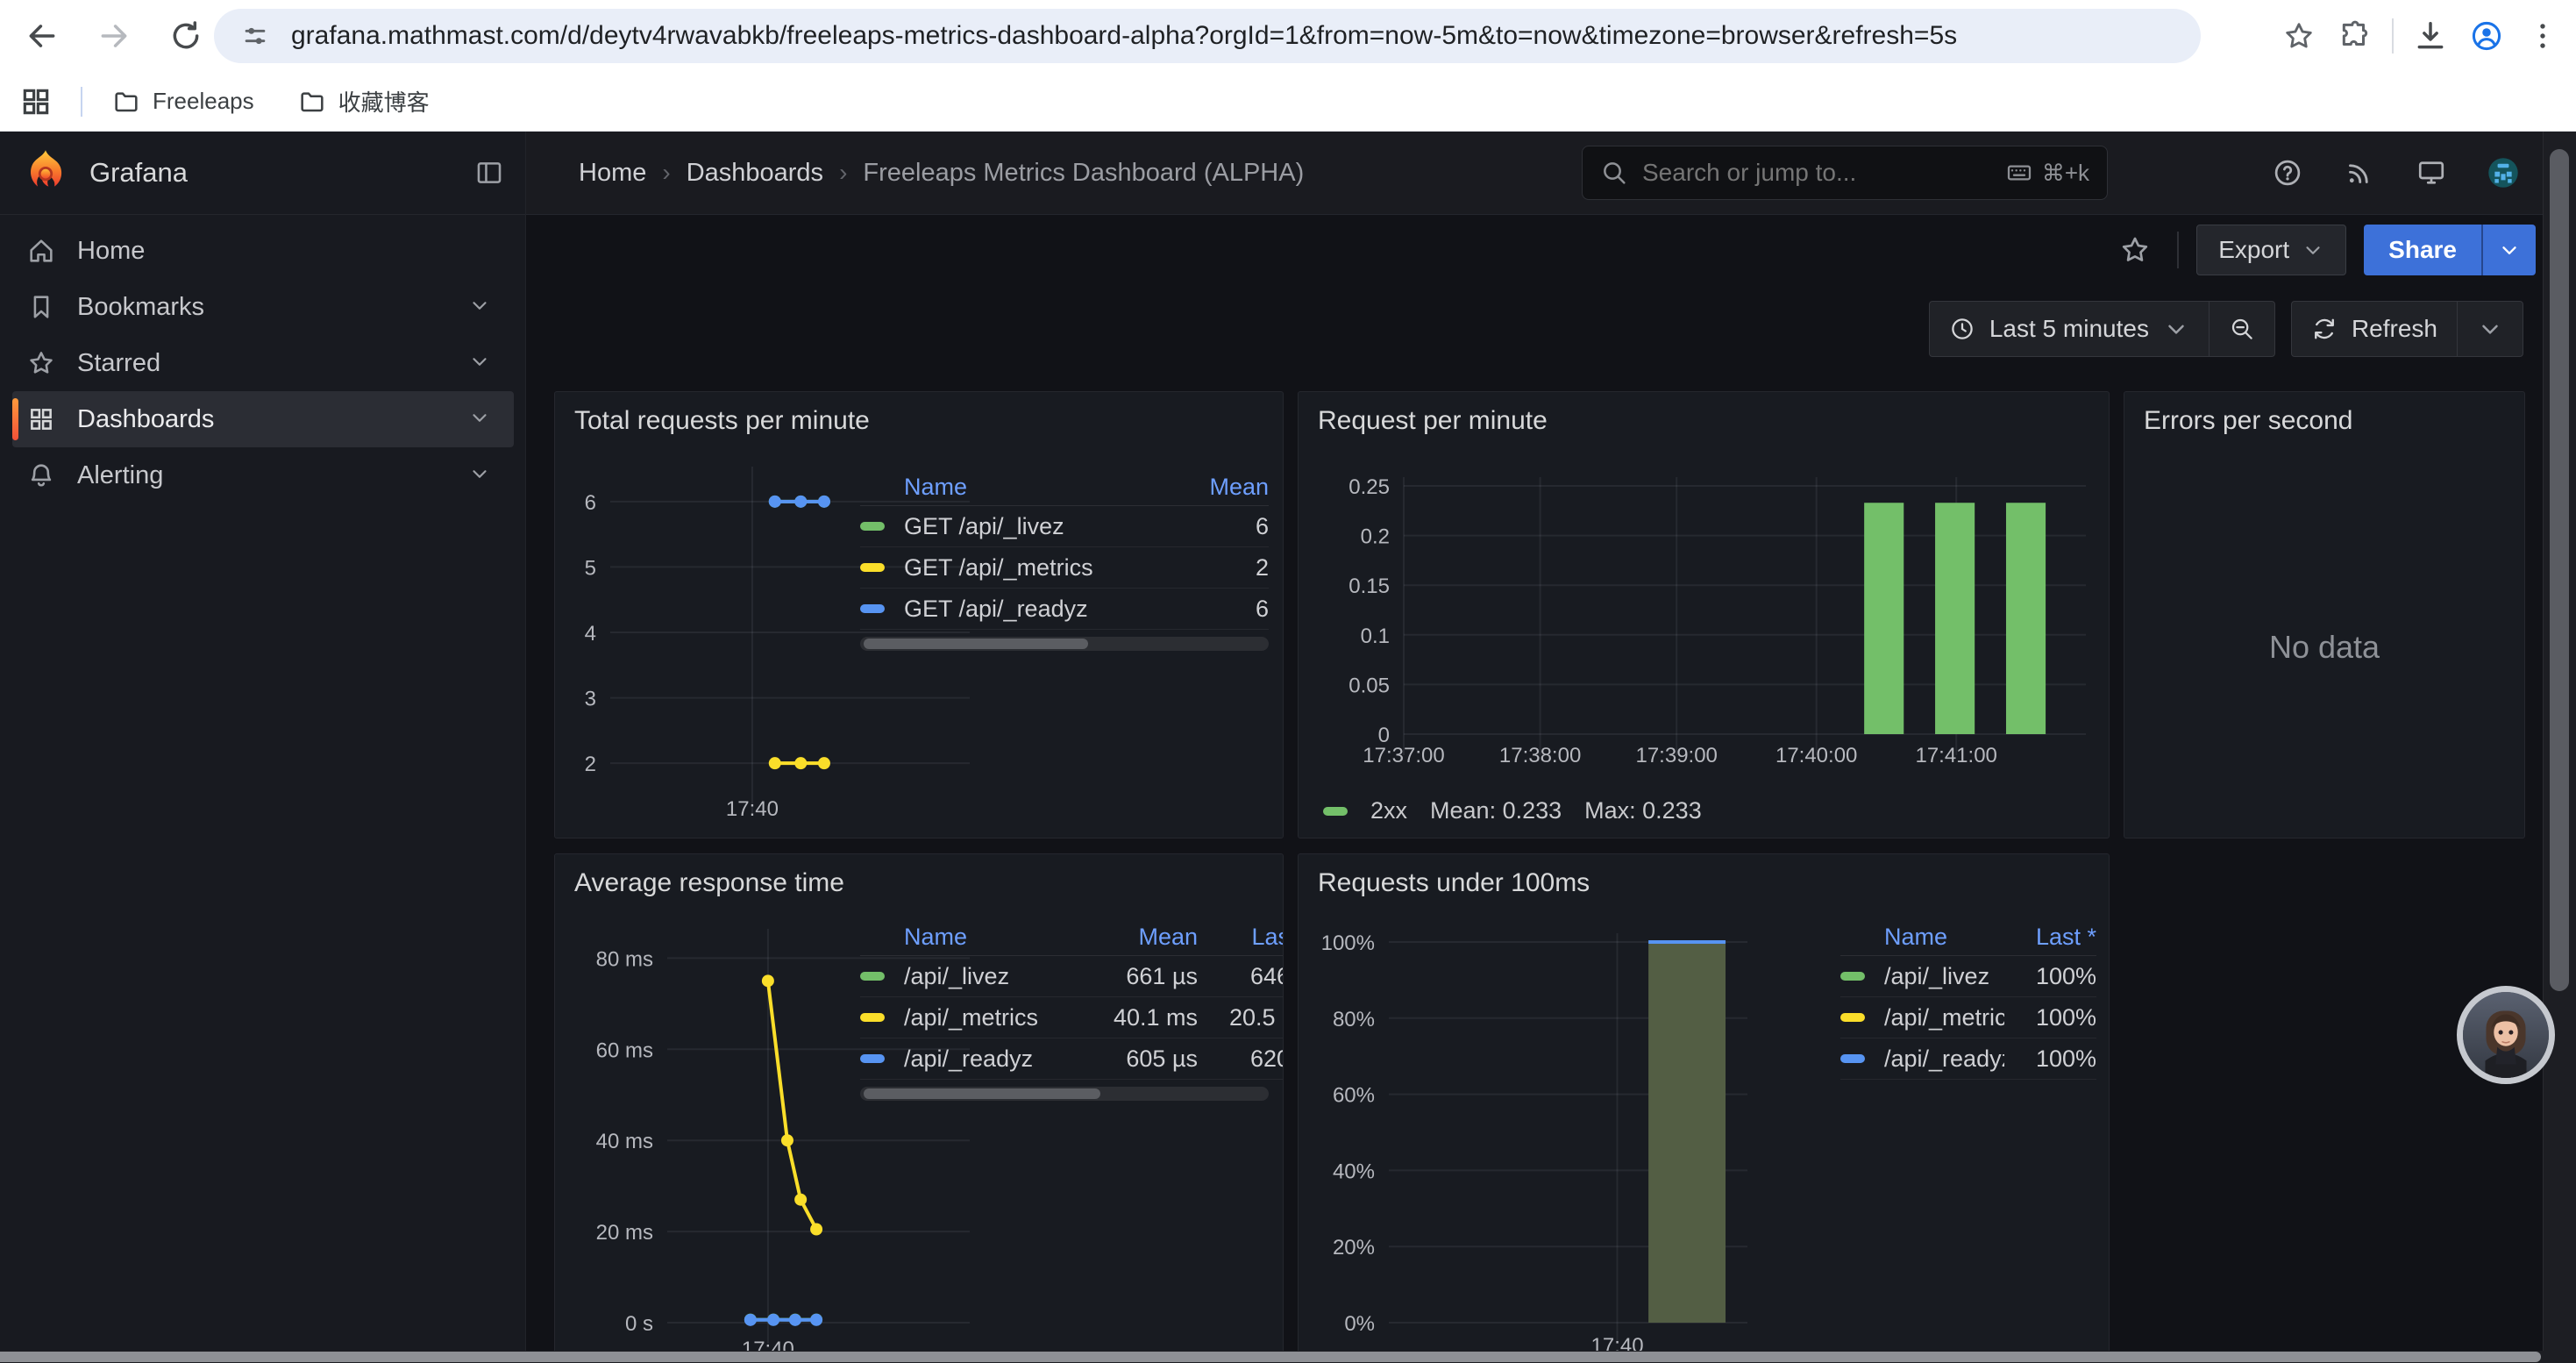 The image size is (2576, 1363). What do you see at coordinates (42, 36) in the screenshot?
I see `back-button` at bounding box center [42, 36].